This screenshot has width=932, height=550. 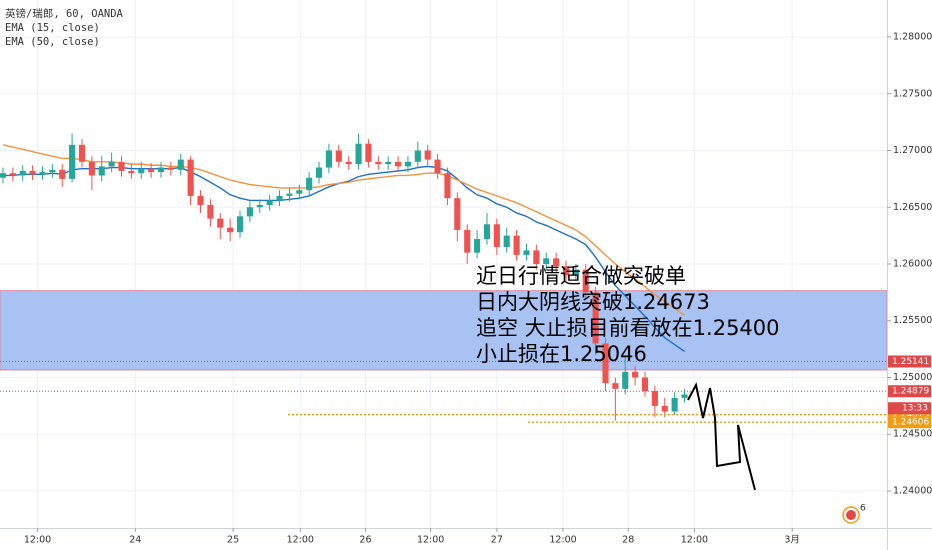 I want to click on countdown-bg, so click(x=909, y=408).